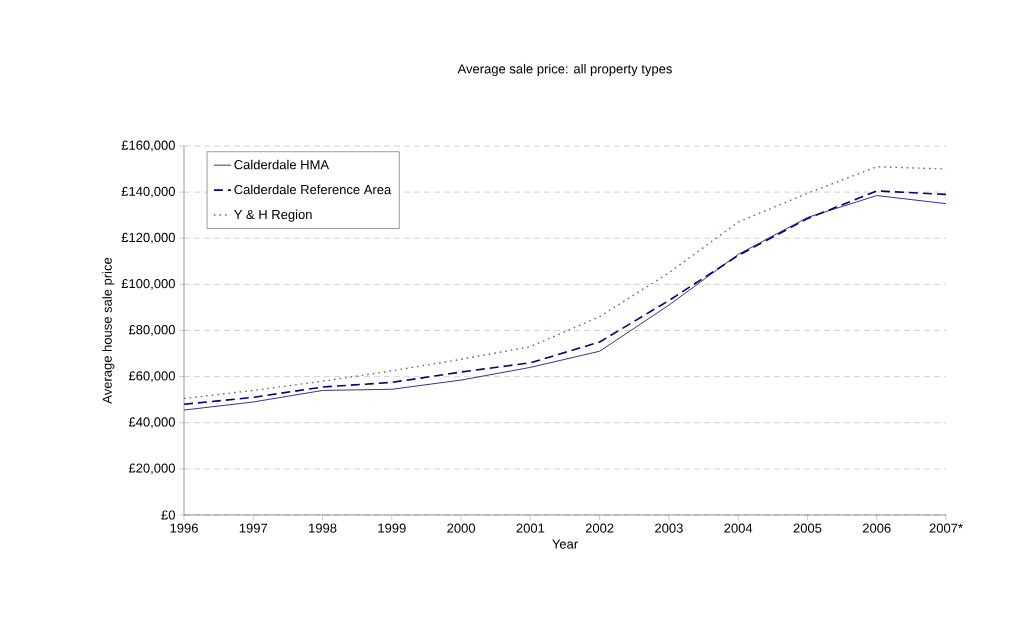  I want to click on y-tick-label: £160,000, so click(148, 146).